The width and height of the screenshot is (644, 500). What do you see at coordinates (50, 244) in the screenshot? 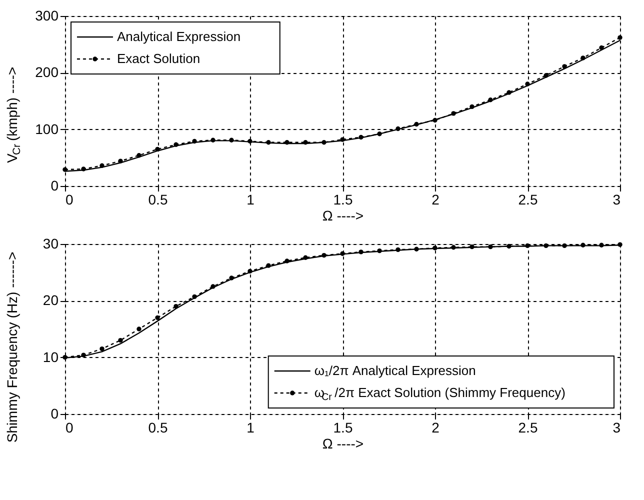
I see `y-tick-label: 30` at bounding box center [50, 244].